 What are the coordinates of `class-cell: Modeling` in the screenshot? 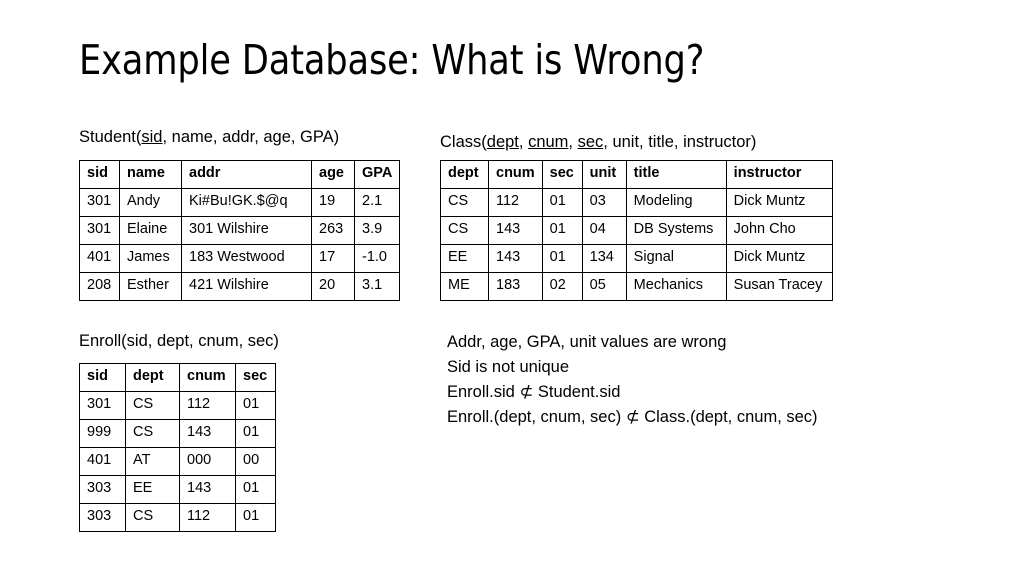 It's located at (676, 202).